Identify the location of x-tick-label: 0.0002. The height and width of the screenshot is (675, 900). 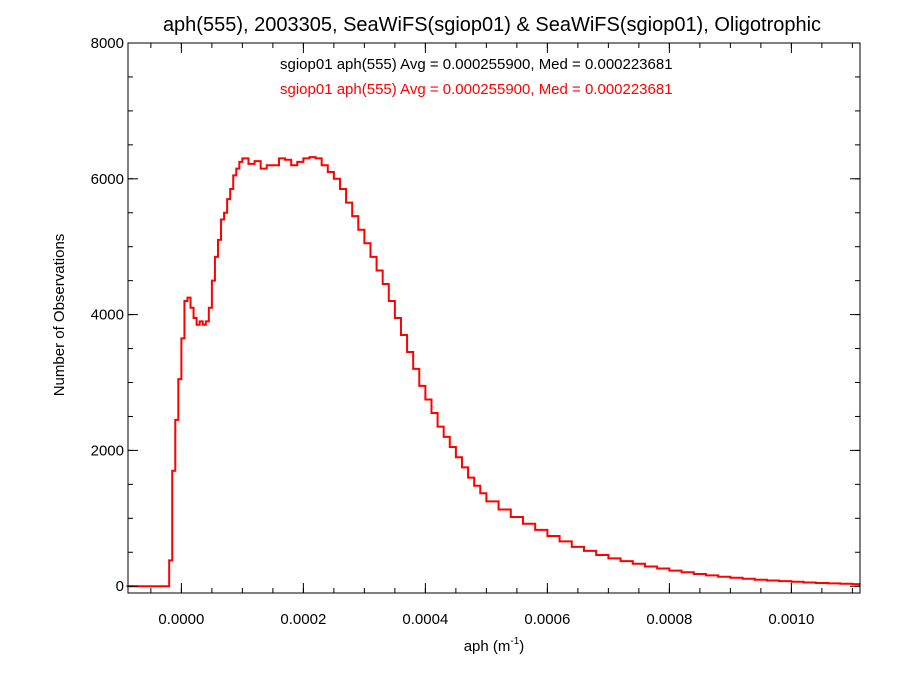
(303, 619).